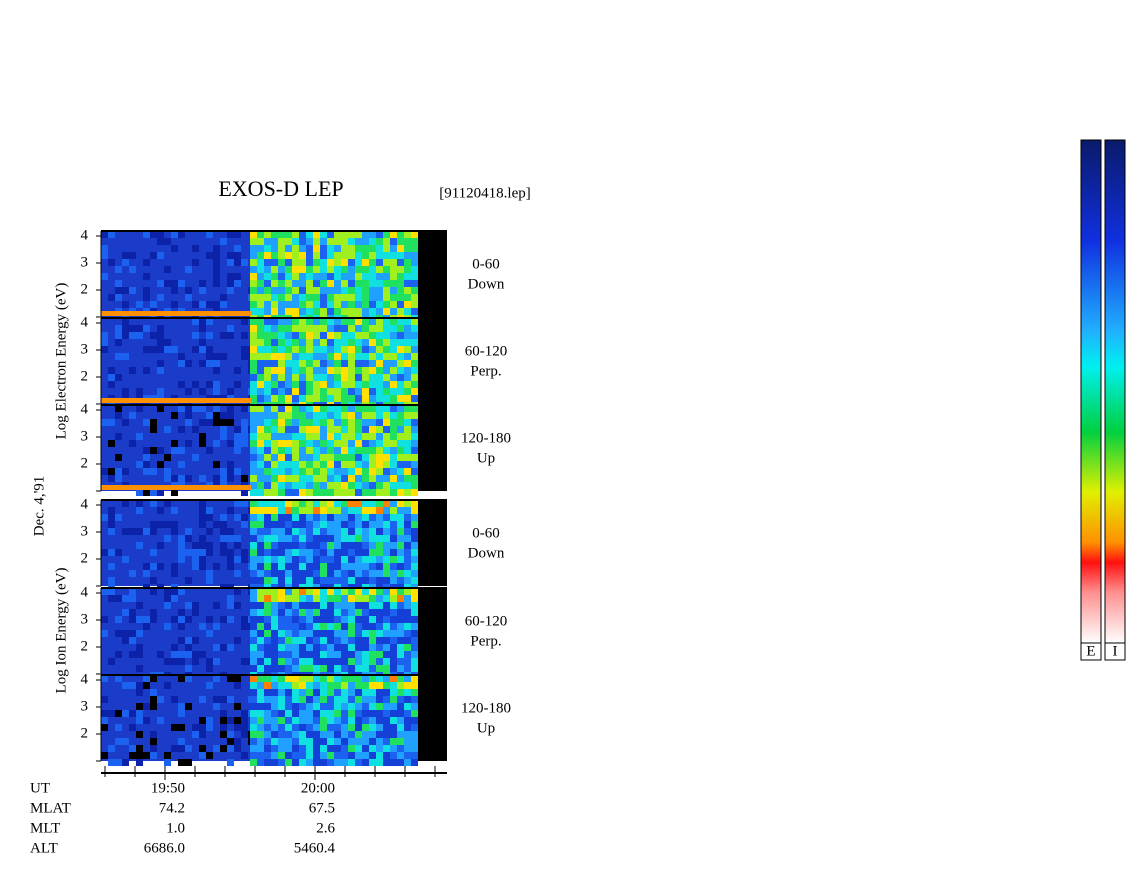 Image resolution: width=1130 pixels, height=875 pixels. I want to click on y-axis-label: Log Electron Energy (eV), so click(61, 361).